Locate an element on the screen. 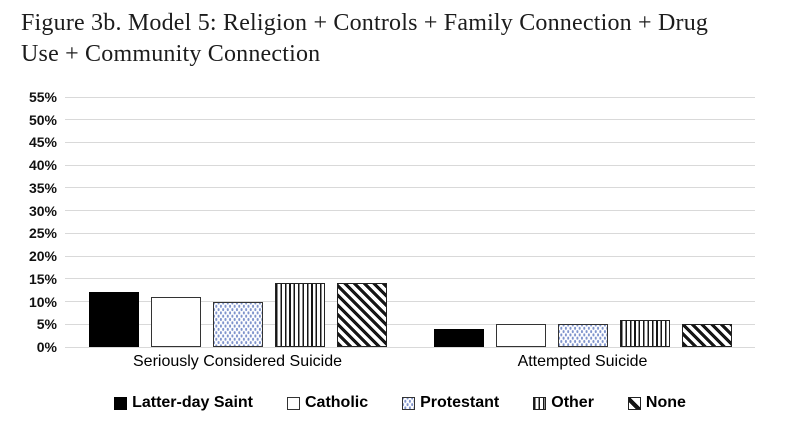 This screenshot has height=433, width=800. legend-item-other: Other is located at coordinates (563, 403).